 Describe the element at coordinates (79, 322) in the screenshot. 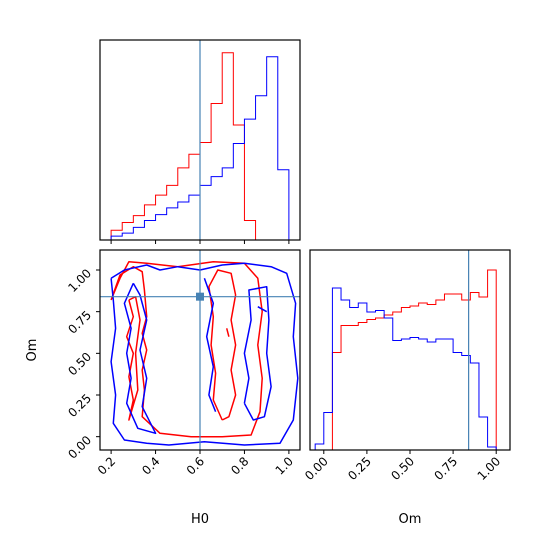

I see `joint-y-tick-label: 0.75` at that location.